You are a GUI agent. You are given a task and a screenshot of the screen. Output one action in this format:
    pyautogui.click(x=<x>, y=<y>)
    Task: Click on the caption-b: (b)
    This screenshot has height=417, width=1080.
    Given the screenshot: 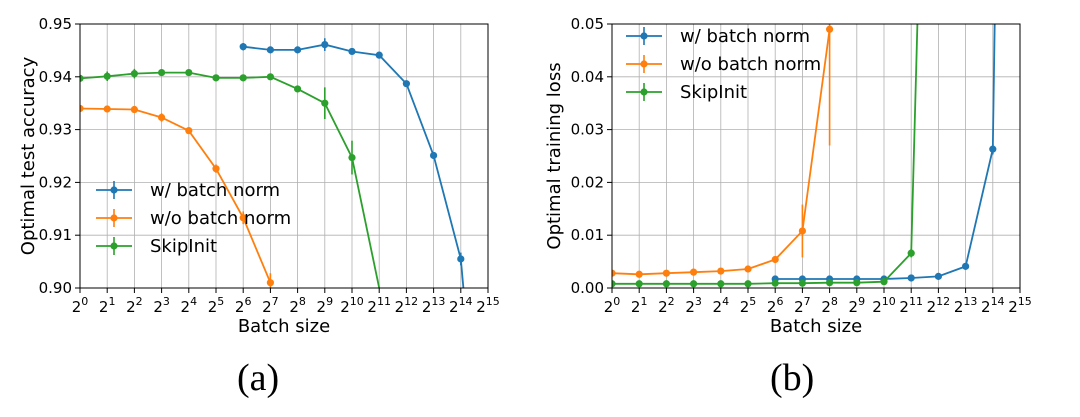 What is the action you would take?
    pyautogui.click(x=792, y=378)
    